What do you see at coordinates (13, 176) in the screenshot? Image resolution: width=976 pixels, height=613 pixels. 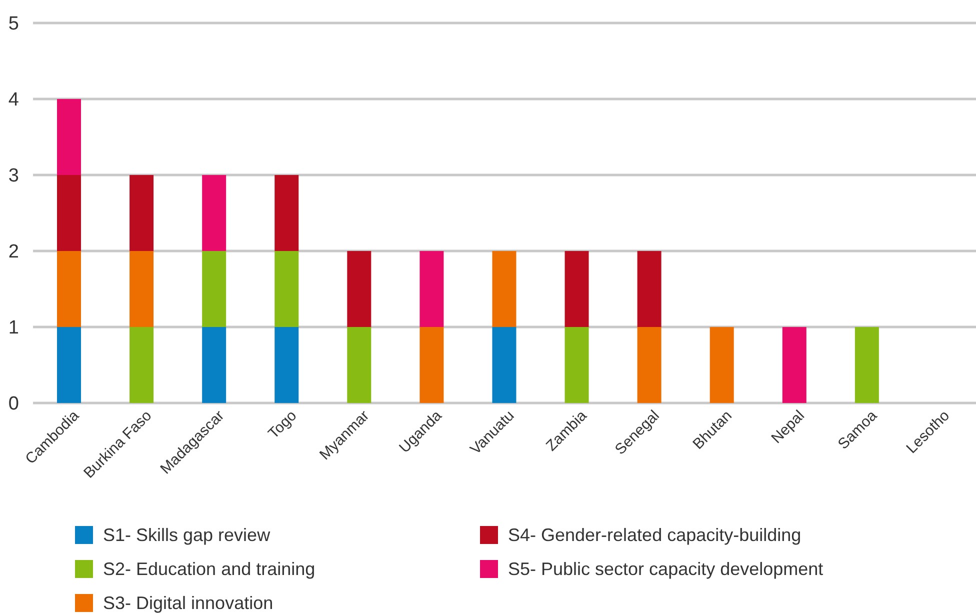 I see `y-tick-label: 3` at bounding box center [13, 176].